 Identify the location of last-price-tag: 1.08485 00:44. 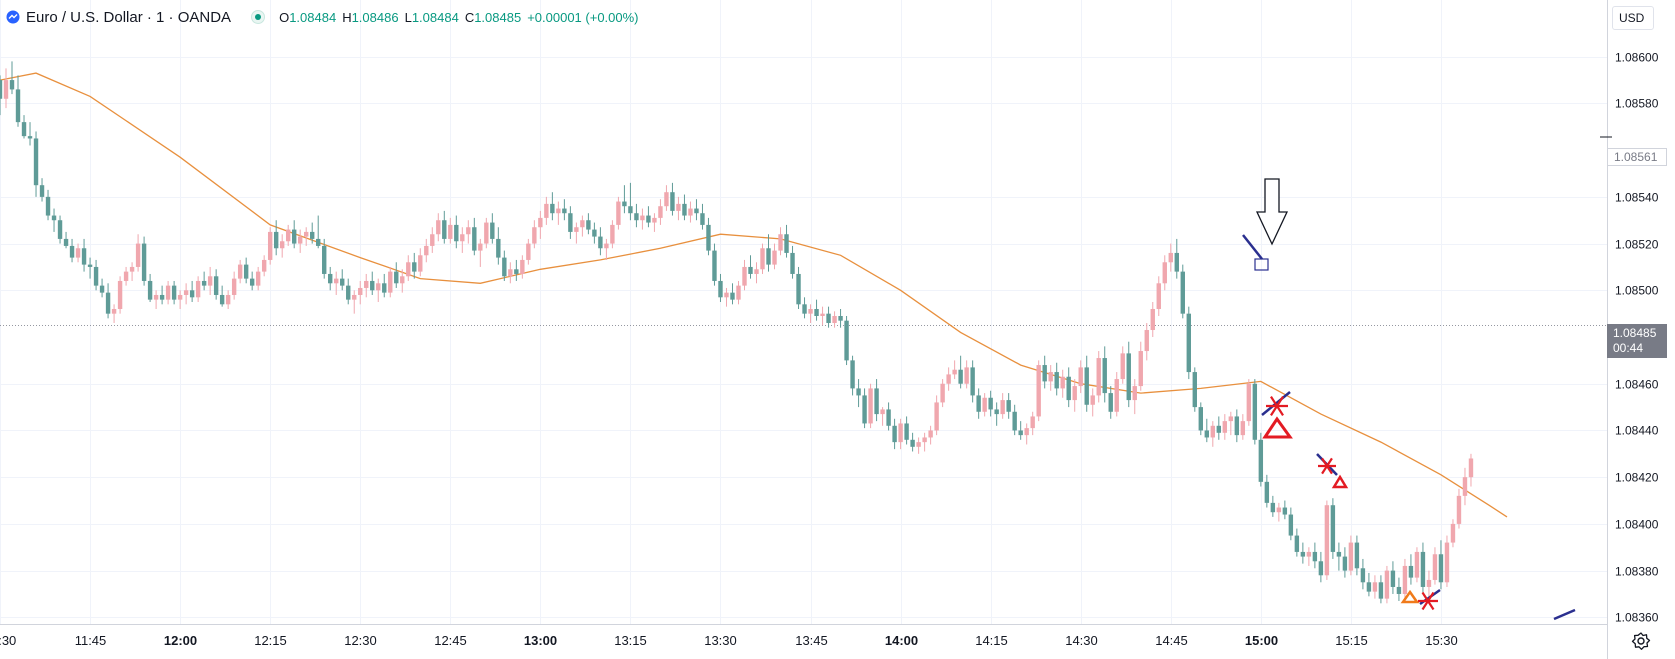
(1637, 341).